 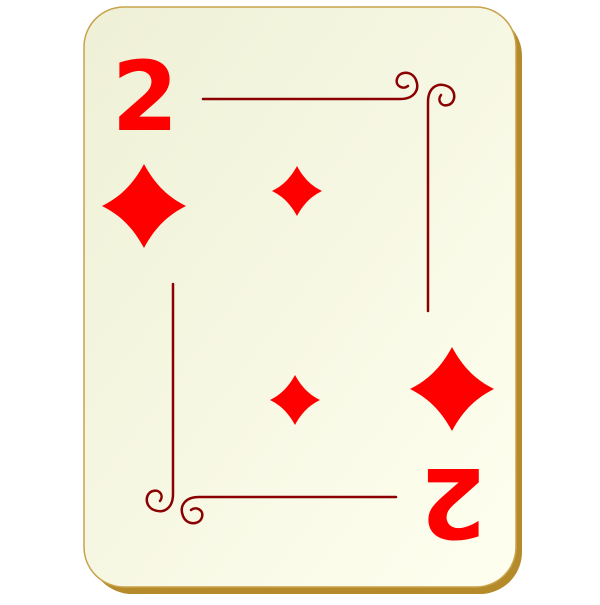 What do you see at coordinates (453, 502) in the screenshot?
I see `card-rank-bottom: 2` at bounding box center [453, 502].